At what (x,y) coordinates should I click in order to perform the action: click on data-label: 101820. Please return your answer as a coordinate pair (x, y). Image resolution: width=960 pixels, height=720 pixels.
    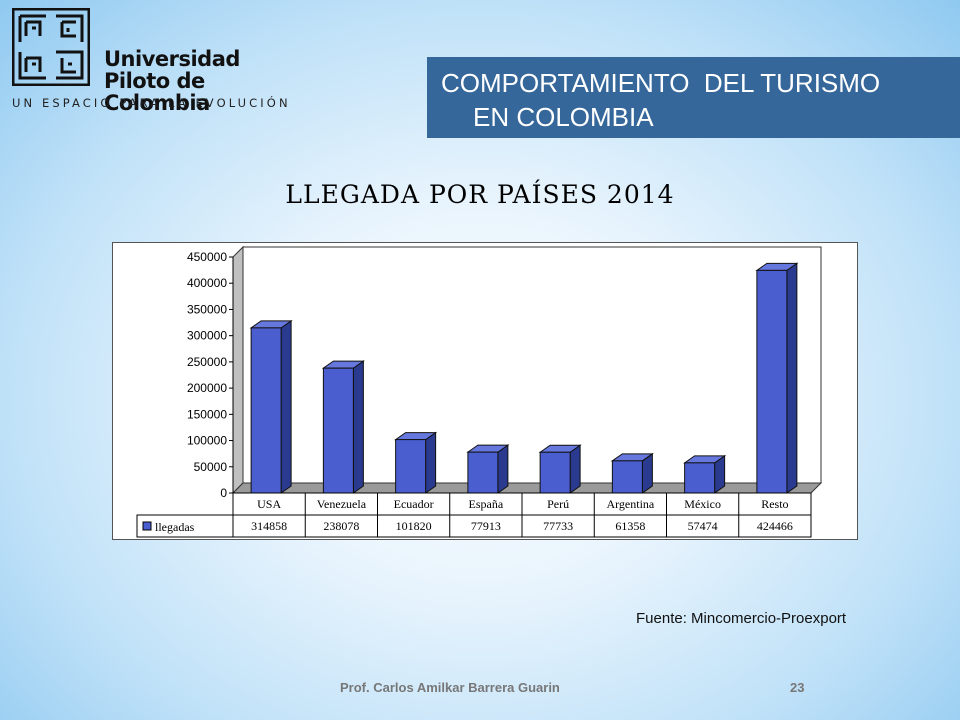
    Looking at the image, I should click on (414, 526).